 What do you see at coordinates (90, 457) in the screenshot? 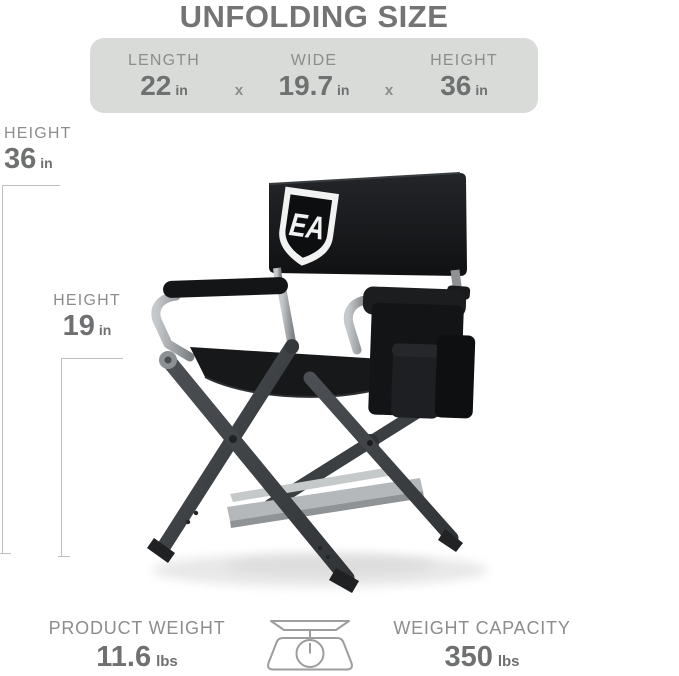
I see `armrest-height-measure-line` at bounding box center [90, 457].